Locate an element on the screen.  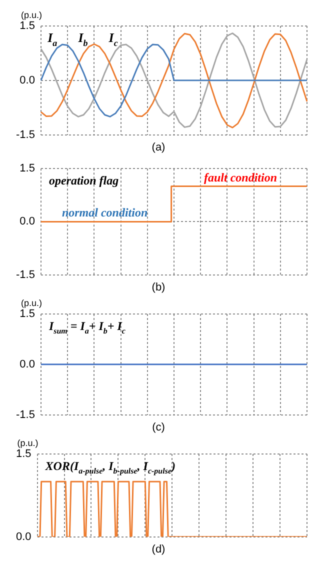
text: (c) is located at coordinates (158, 427).